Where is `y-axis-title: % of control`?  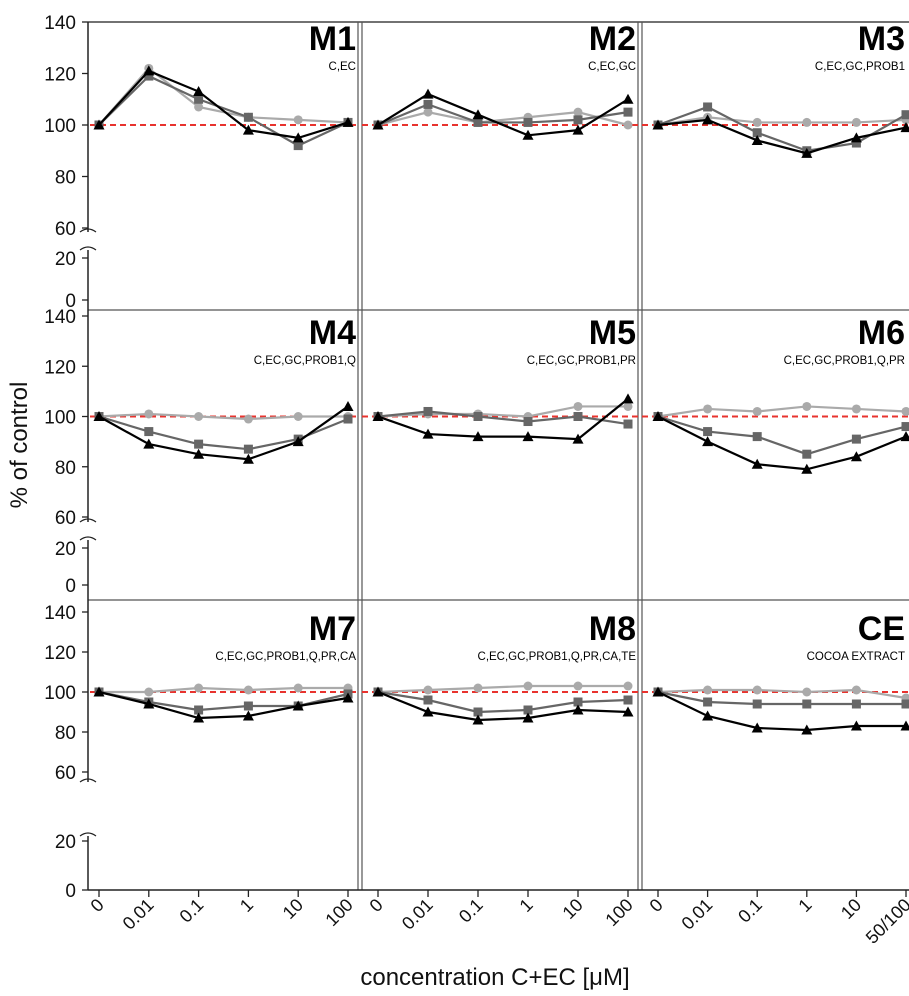 y-axis-title: % of control is located at coordinates (19, 445).